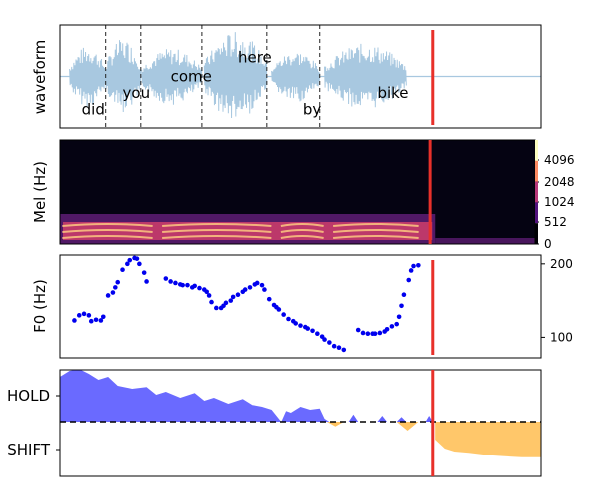 This screenshot has width=600, height=500. I want to click on word-label: you, so click(137, 93).